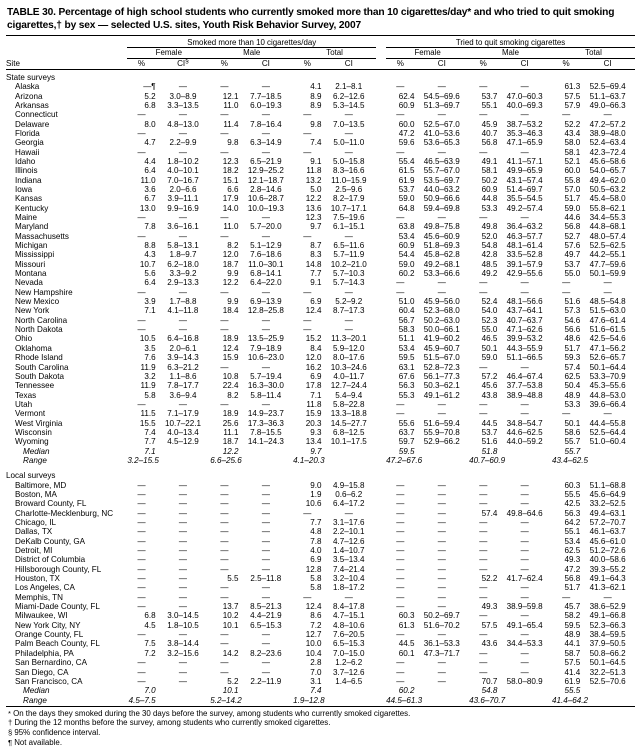 The height and width of the screenshot is (747, 641). I want to click on cell-ci: 49.8–75.8, so click(441, 227).